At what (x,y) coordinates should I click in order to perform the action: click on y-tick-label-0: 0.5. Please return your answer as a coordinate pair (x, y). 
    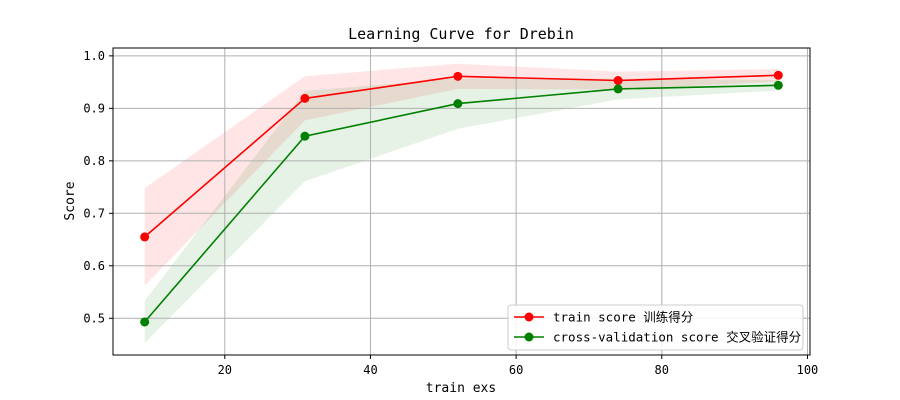
    Looking at the image, I should click on (94, 318).